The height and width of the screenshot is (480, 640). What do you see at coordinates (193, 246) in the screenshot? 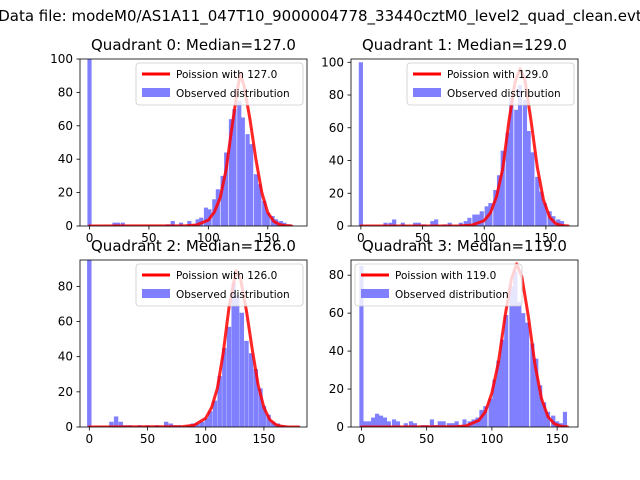
I see `panel-title: Quadrant 2: Median=126.0` at bounding box center [193, 246].